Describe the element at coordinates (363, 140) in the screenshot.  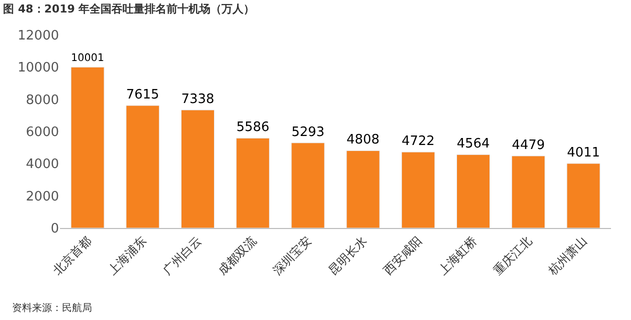
I see `data-label: 4808` at that location.